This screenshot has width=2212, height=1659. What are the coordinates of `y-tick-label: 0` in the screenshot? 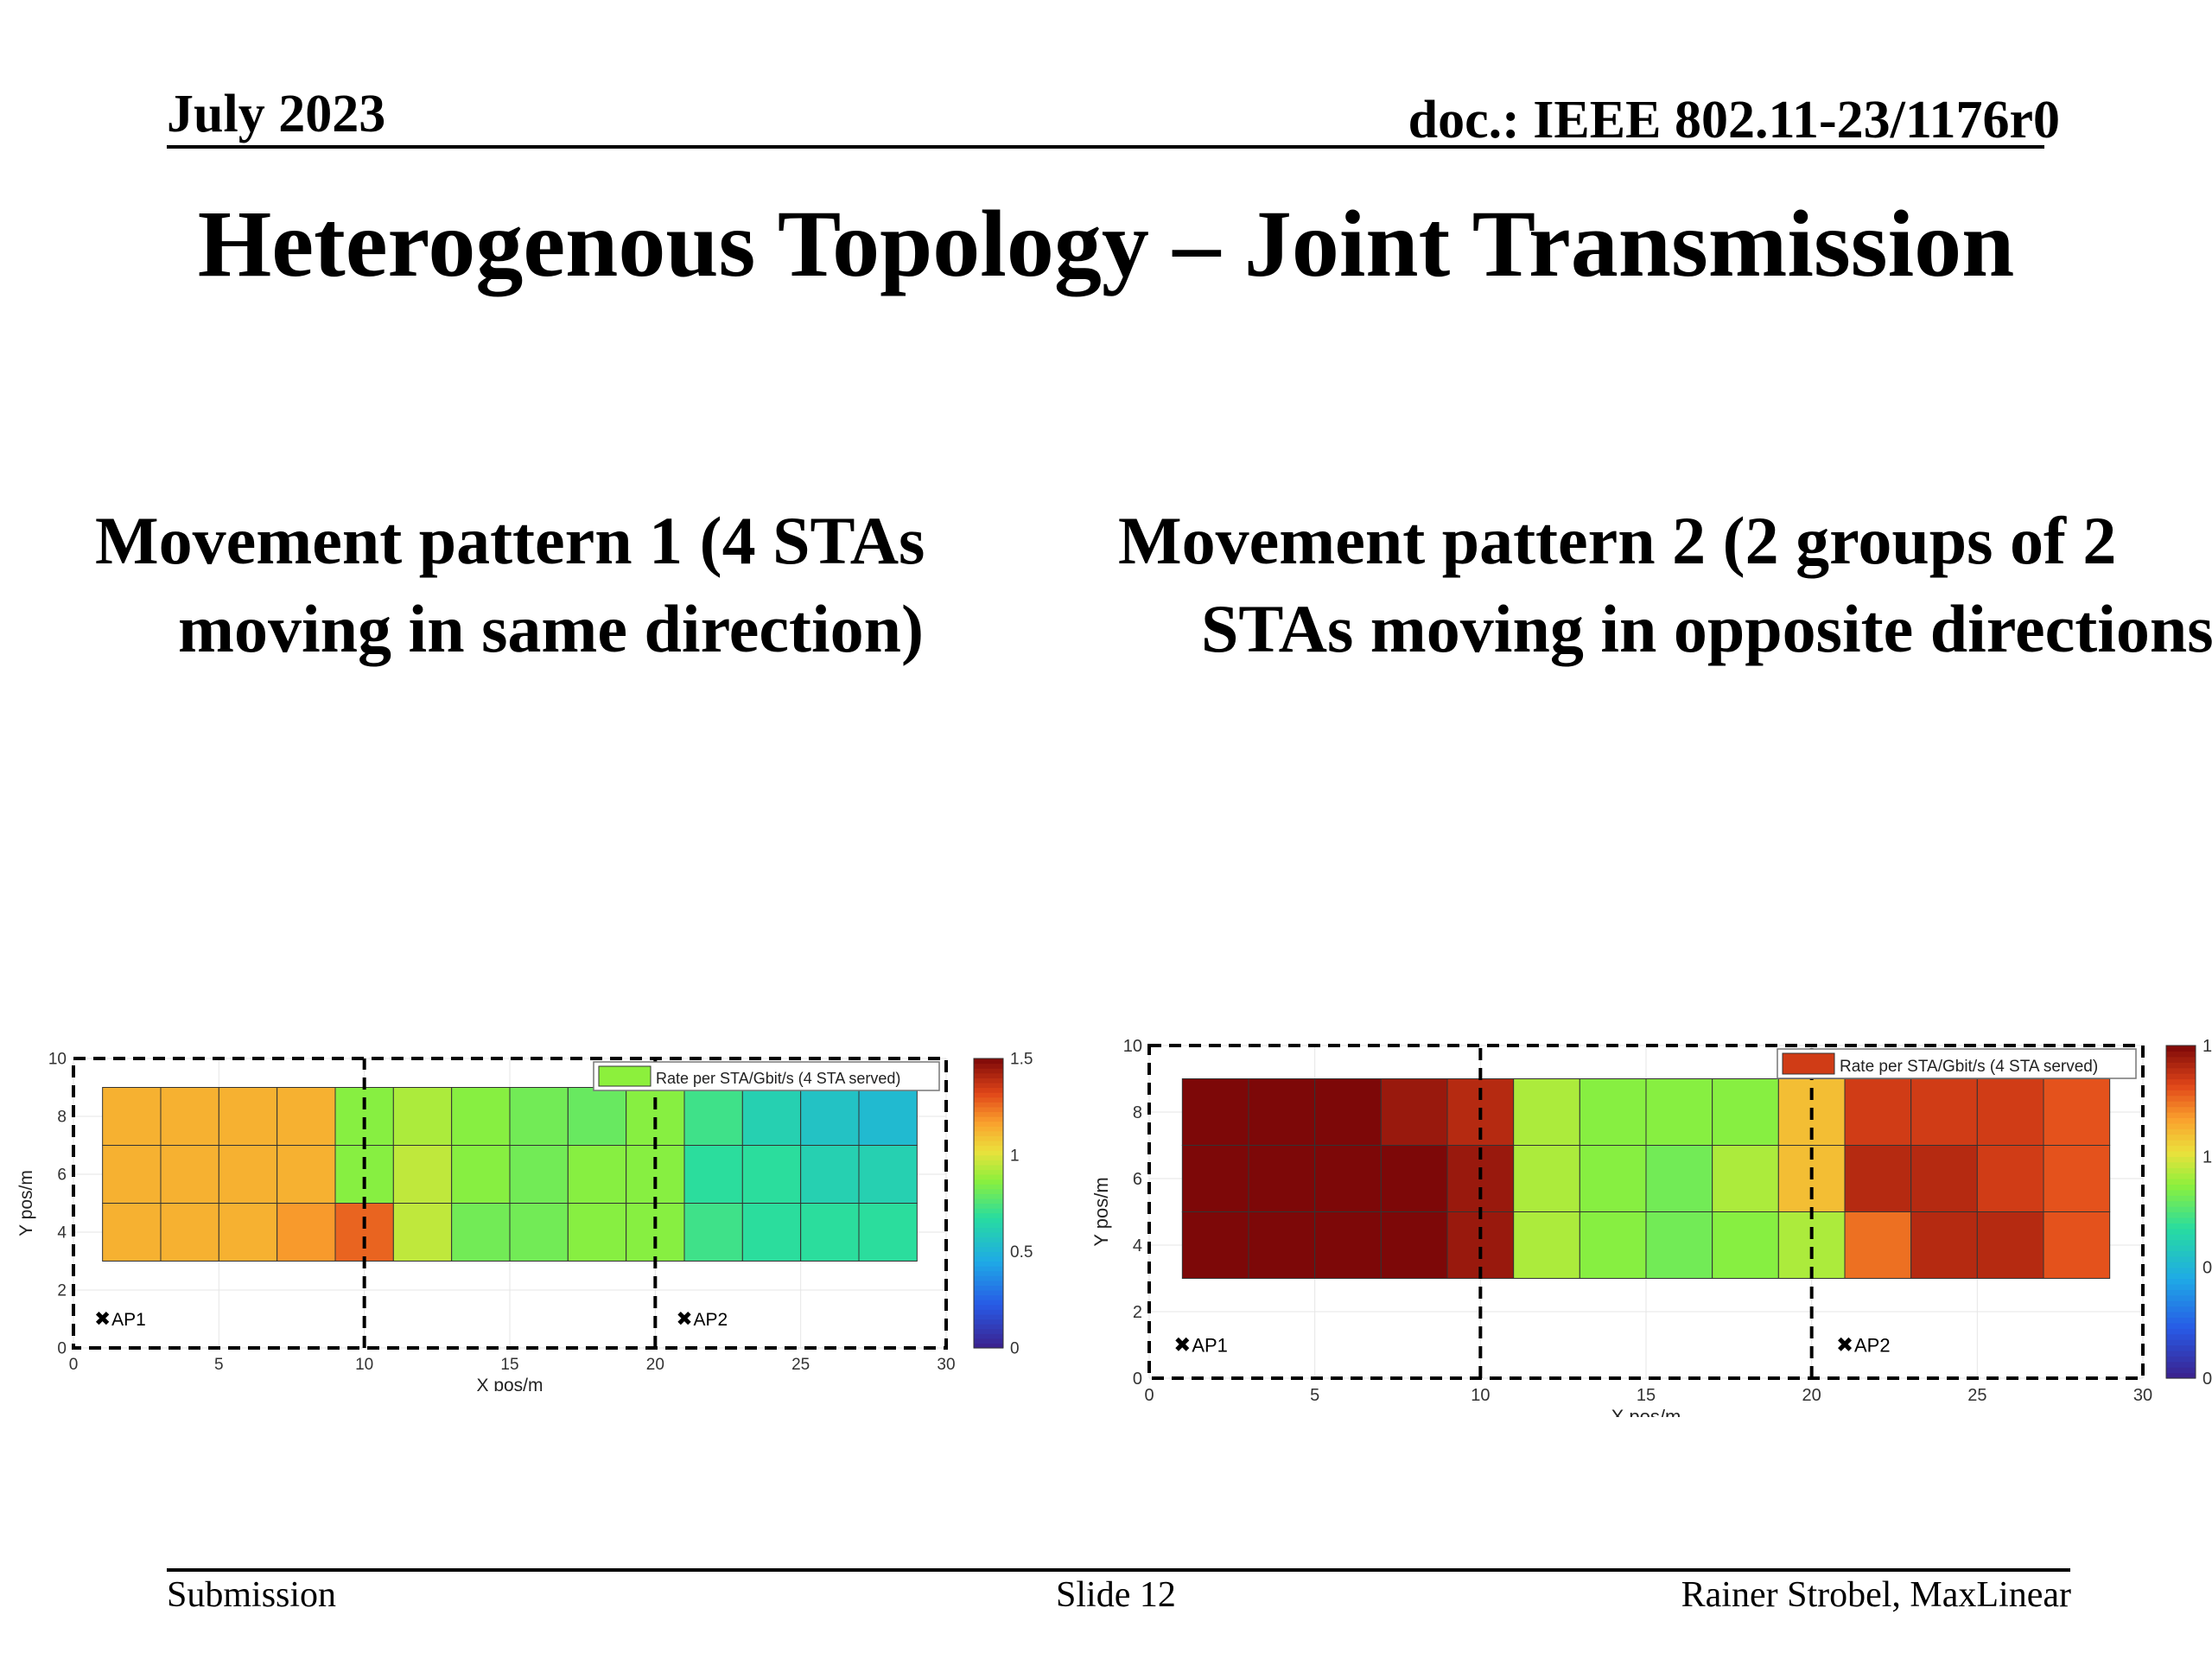 It's located at (1137, 1379).